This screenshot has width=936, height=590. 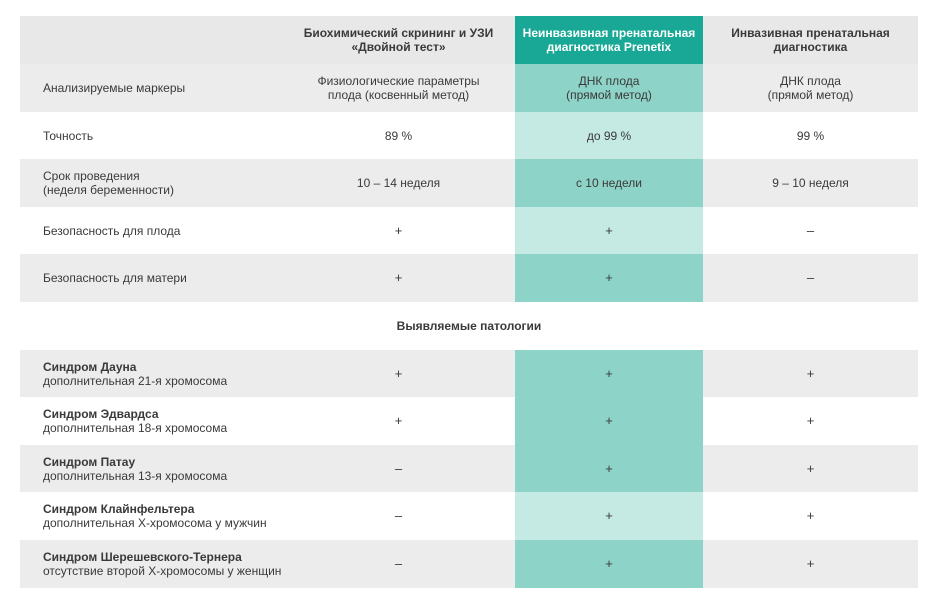 I want to click on pathology-desc: дополнительная 13-я хромосома, so click(x=135, y=475).